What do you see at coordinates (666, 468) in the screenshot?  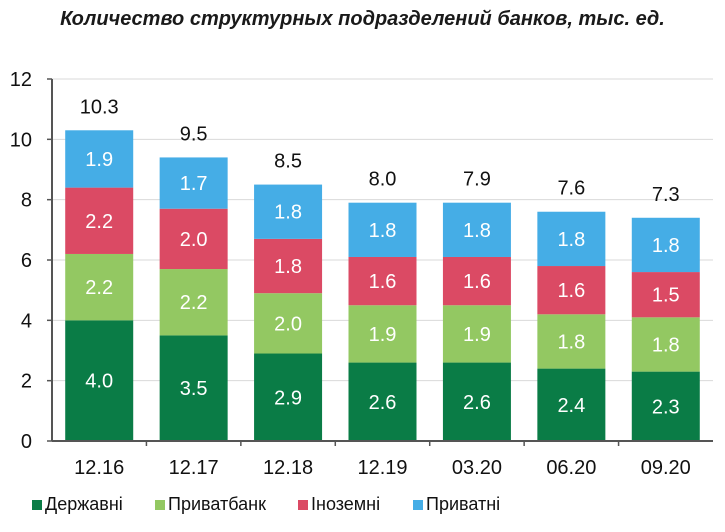 I see `x-tick-label: 09.20` at bounding box center [666, 468].